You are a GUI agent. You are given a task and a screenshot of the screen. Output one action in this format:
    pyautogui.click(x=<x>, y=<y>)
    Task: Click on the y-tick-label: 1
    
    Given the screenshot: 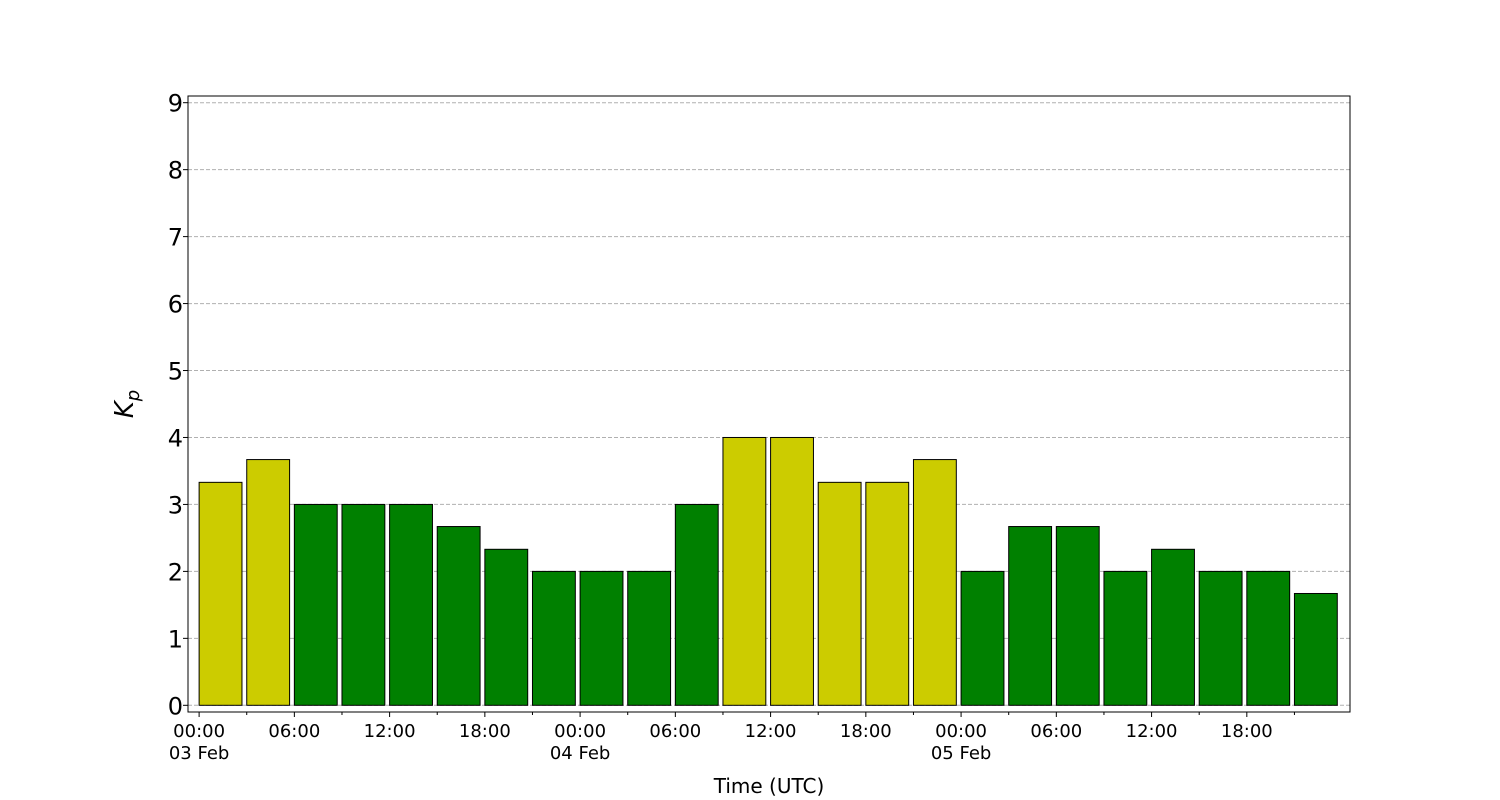 What is the action you would take?
    pyautogui.click(x=175, y=639)
    